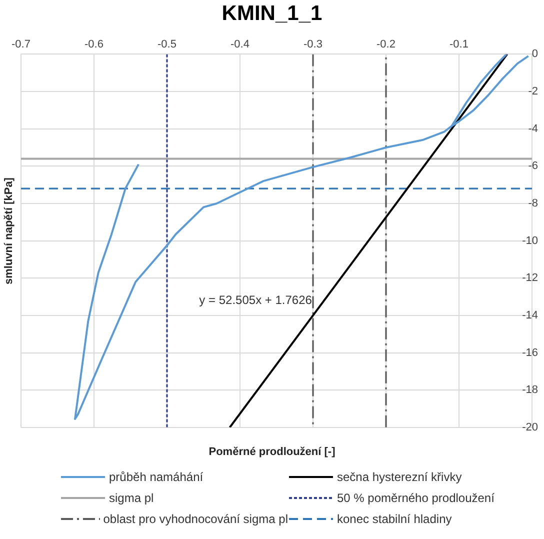  I want to click on y-tick-label: -16, so click(530, 352).